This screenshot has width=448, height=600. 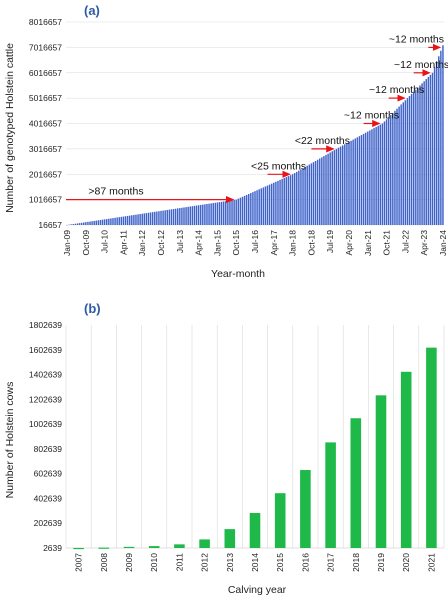 I want to click on chart-b-y-tick-label: 202639, so click(x=48, y=523).